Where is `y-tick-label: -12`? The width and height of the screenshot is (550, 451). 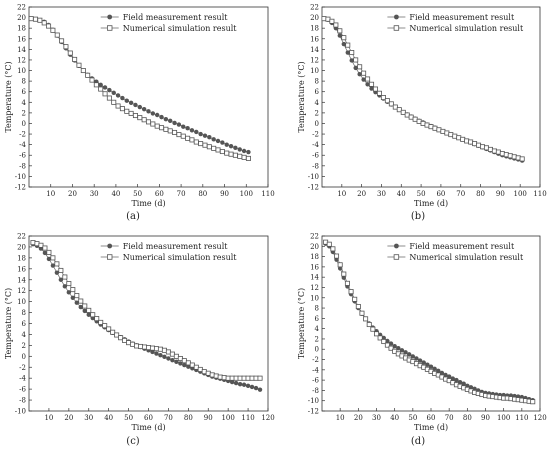 y-tick-label: -12 is located at coordinates (20, 188).